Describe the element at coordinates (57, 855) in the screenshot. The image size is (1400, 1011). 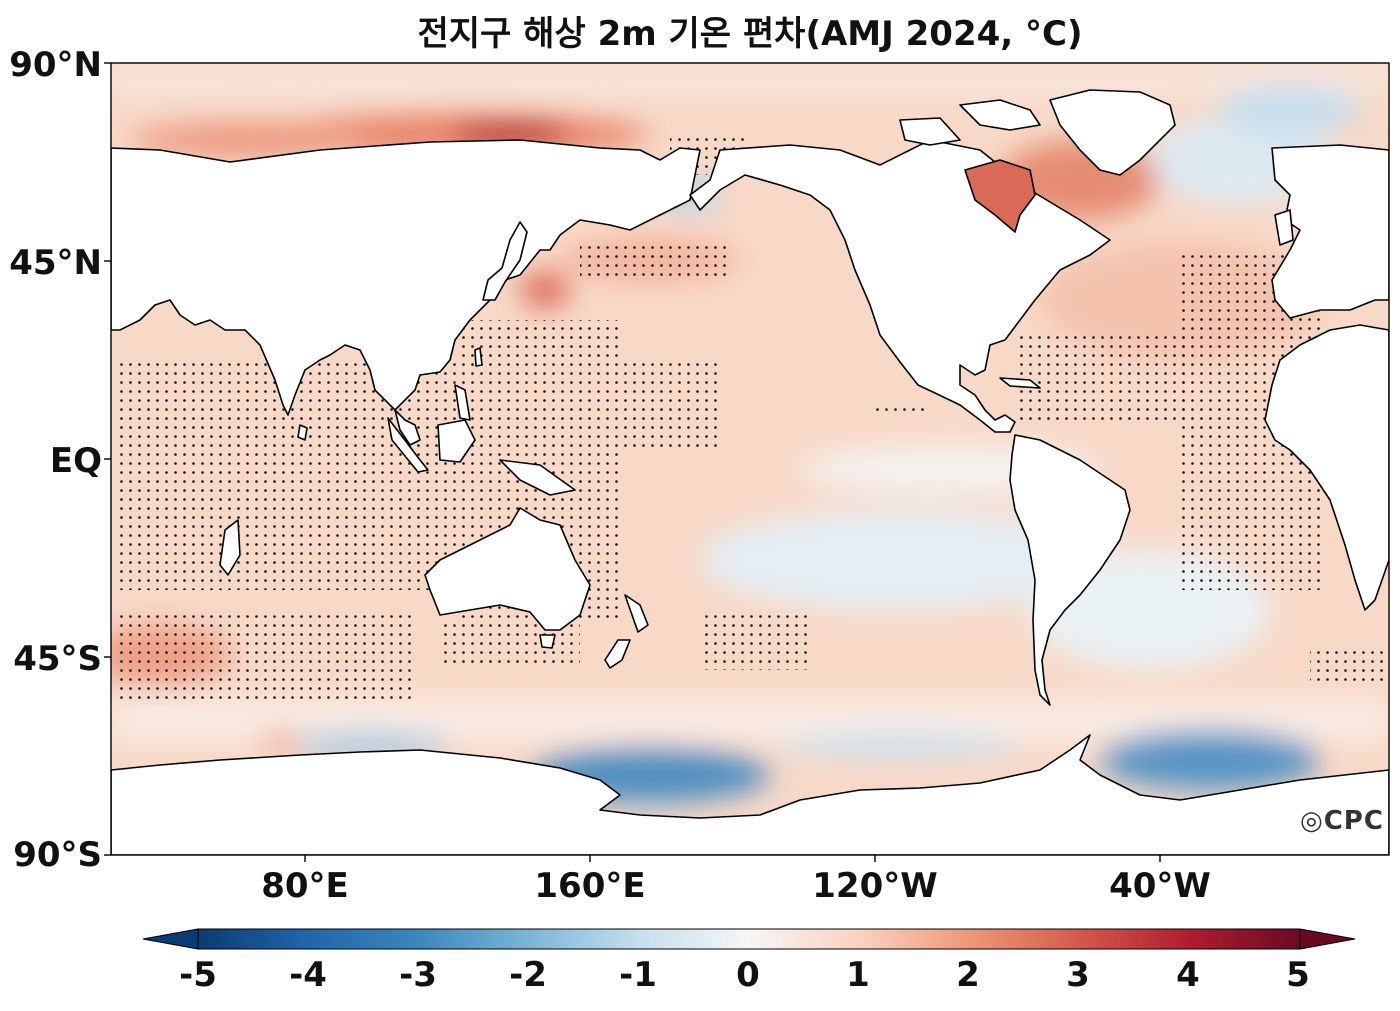
I see `lat-label-90s: 90°S` at that location.